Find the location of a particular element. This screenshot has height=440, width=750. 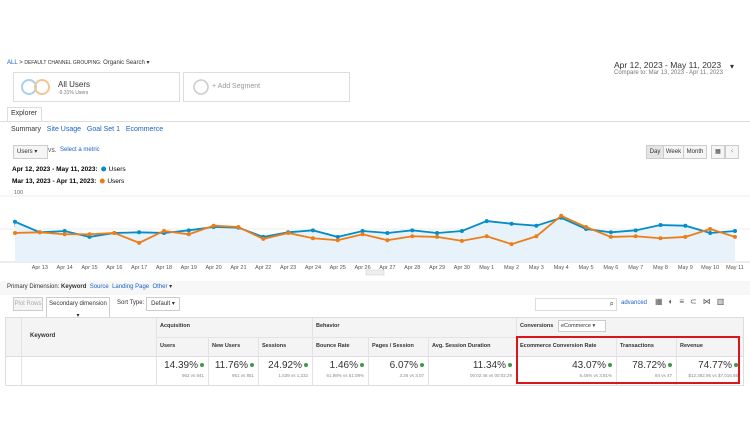

x-tick-label: Apr 15 is located at coordinates (89, 268).